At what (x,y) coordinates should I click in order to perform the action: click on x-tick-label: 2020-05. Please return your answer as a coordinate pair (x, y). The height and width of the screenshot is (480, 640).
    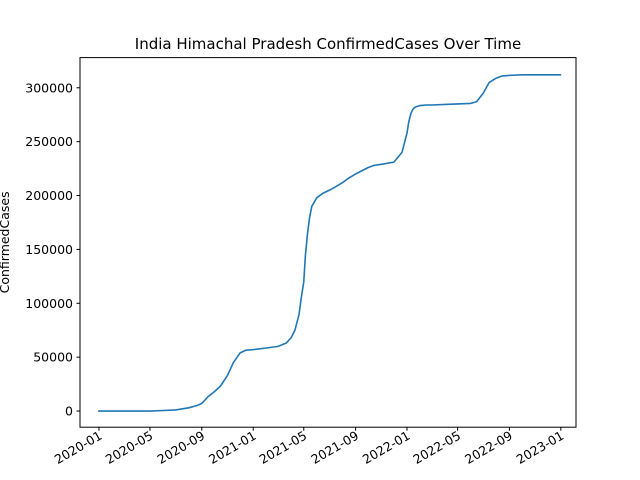
    Looking at the image, I should click on (129, 447).